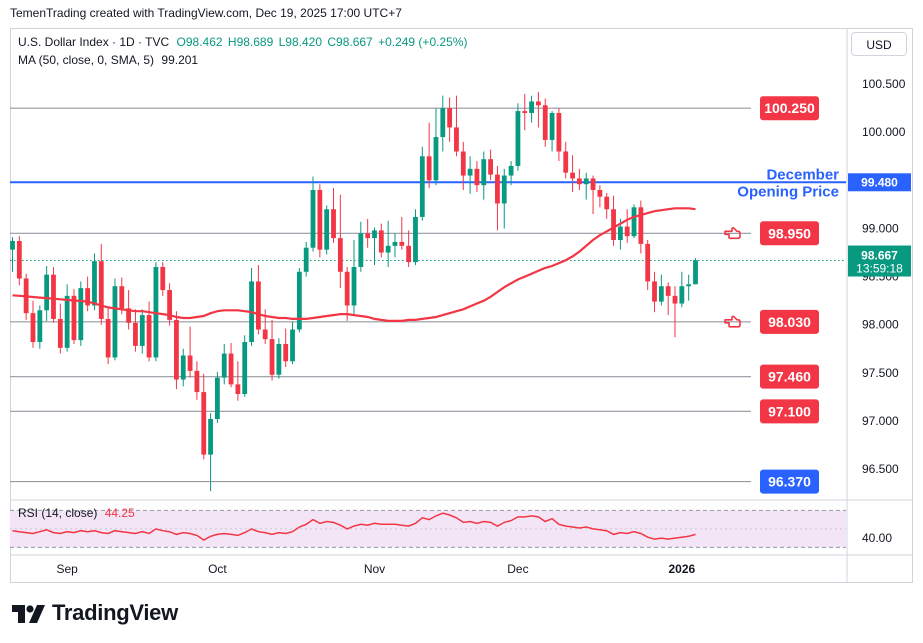 This screenshot has height=643, width=923. I want to click on opening-price-axis-label: 99.480, so click(879, 182).